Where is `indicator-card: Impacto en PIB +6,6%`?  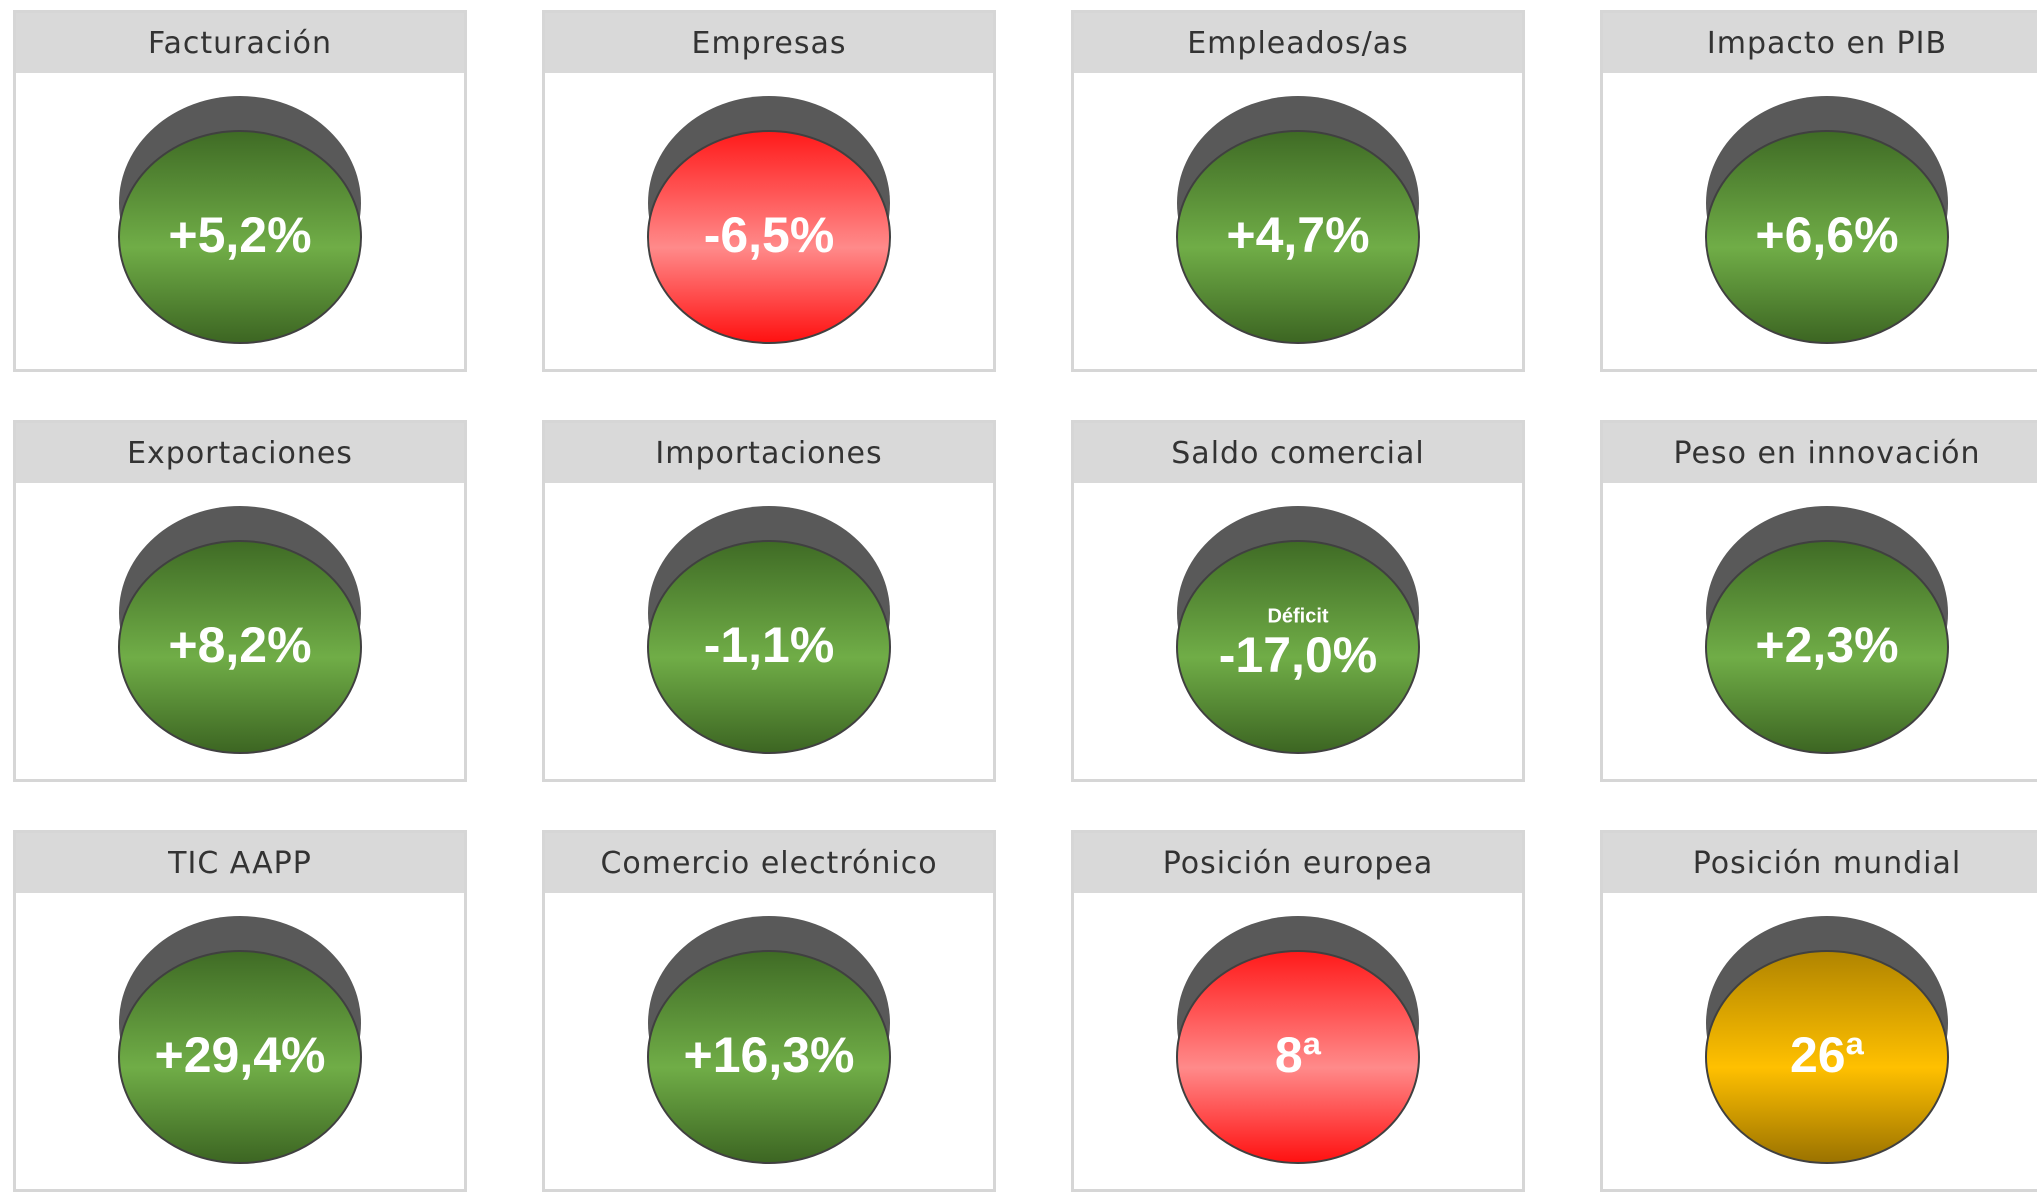 indicator-card: Impacto en PIB +6,6% is located at coordinates (1818, 191).